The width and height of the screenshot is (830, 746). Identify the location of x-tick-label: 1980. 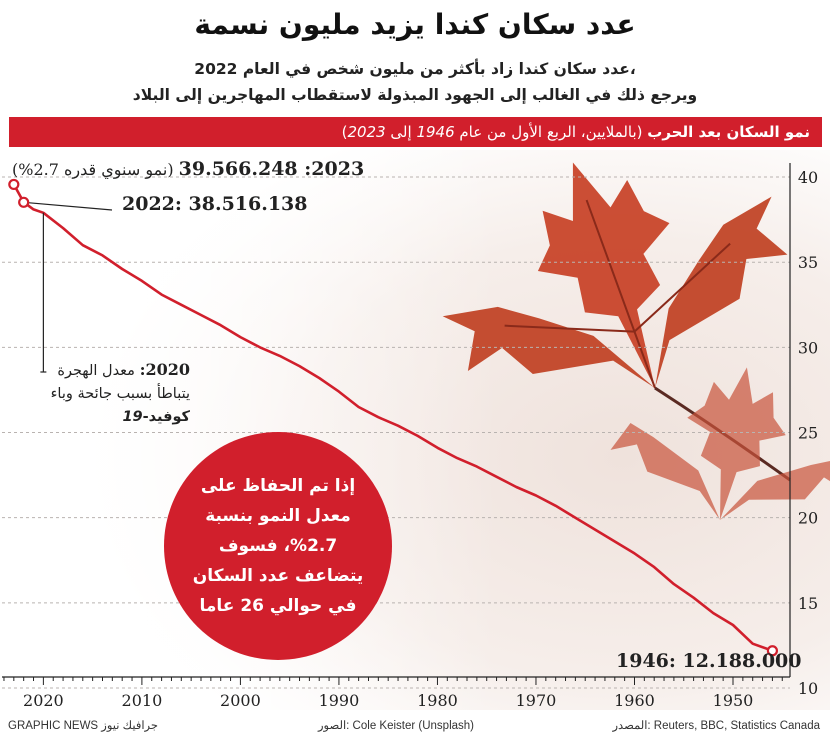
(437, 700).